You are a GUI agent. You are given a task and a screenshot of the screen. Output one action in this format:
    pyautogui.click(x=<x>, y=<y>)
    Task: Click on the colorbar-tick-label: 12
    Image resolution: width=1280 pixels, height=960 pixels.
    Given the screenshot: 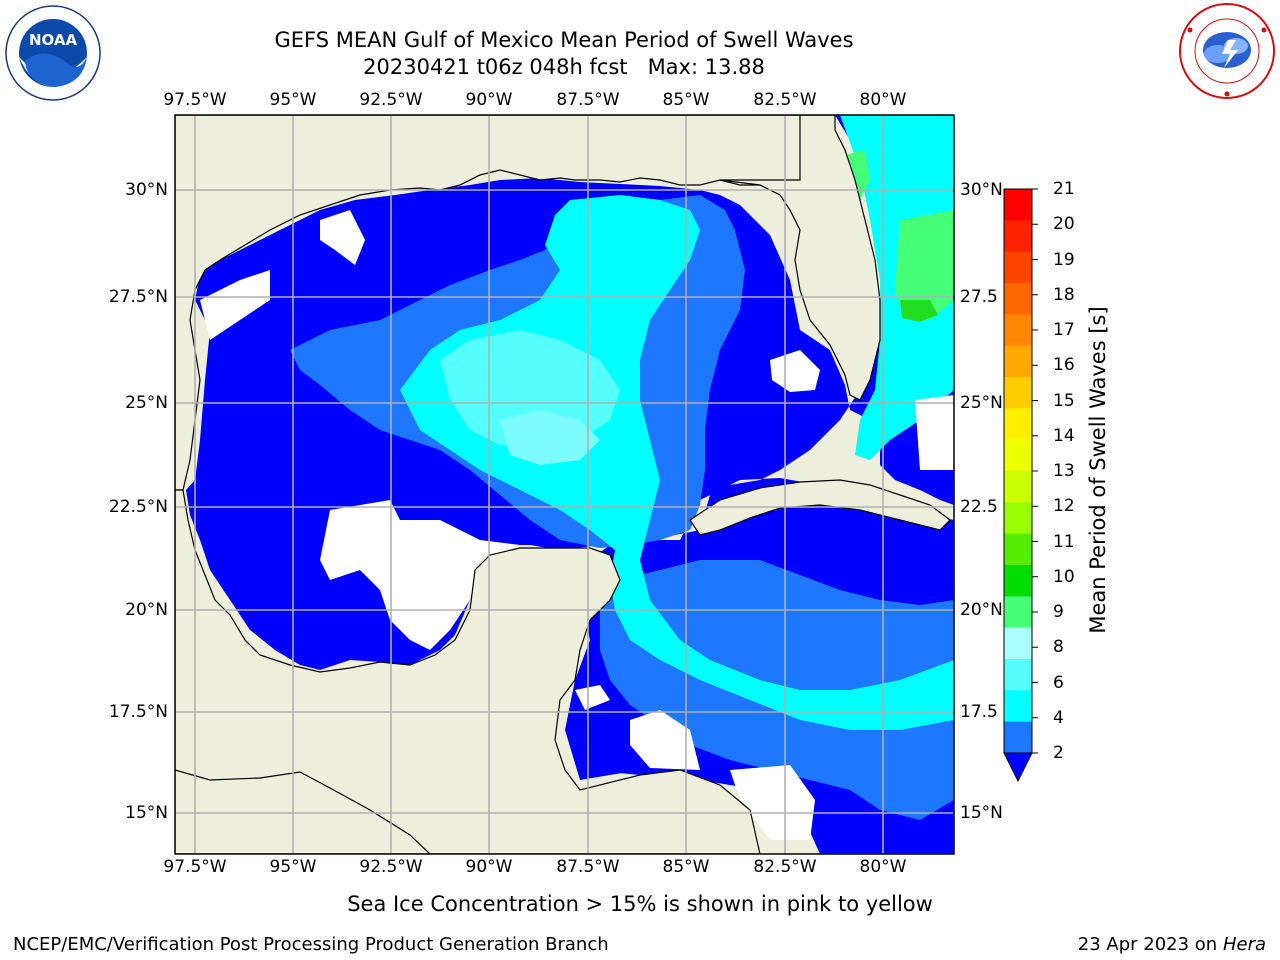 What is the action you would take?
    pyautogui.click(x=1064, y=506)
    